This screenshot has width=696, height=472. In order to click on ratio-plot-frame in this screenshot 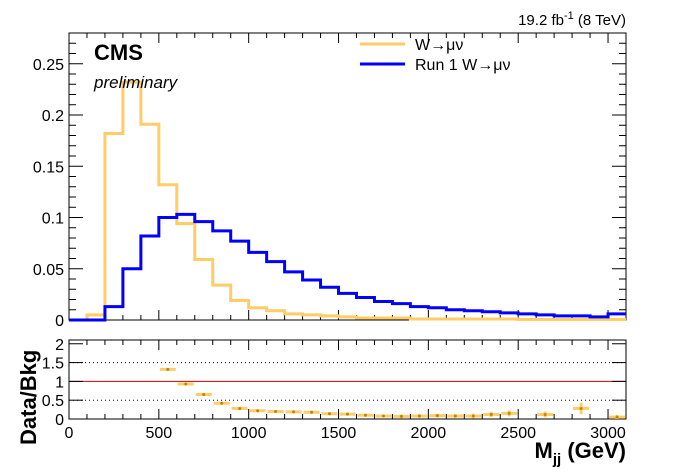, I will do `click(347, 379)`.